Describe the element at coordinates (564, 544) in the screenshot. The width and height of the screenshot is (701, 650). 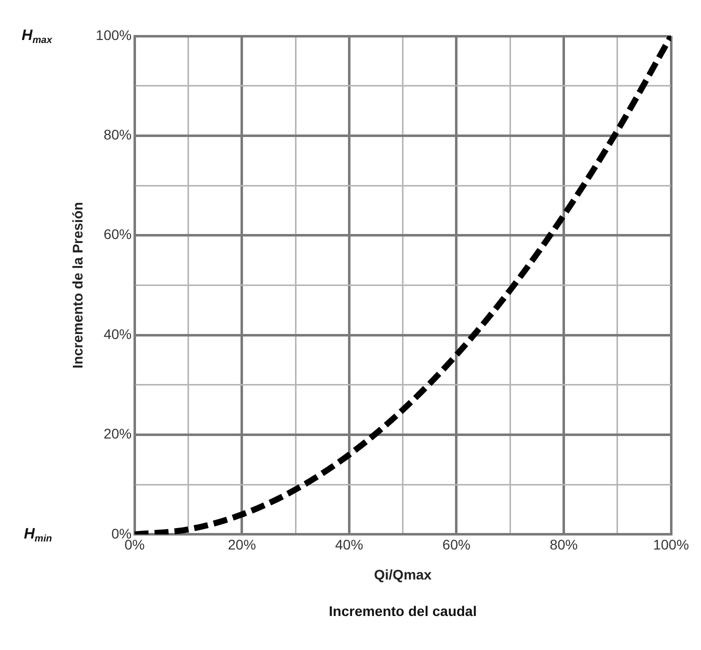
I see `x-tick-label: 80%` at that location.